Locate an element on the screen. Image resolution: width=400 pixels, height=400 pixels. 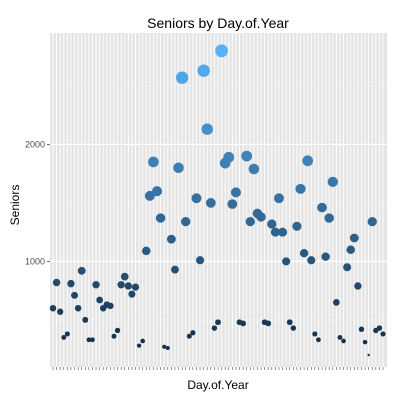
x-axis-title: Day.of.Year is located at coordinates (217, 385).